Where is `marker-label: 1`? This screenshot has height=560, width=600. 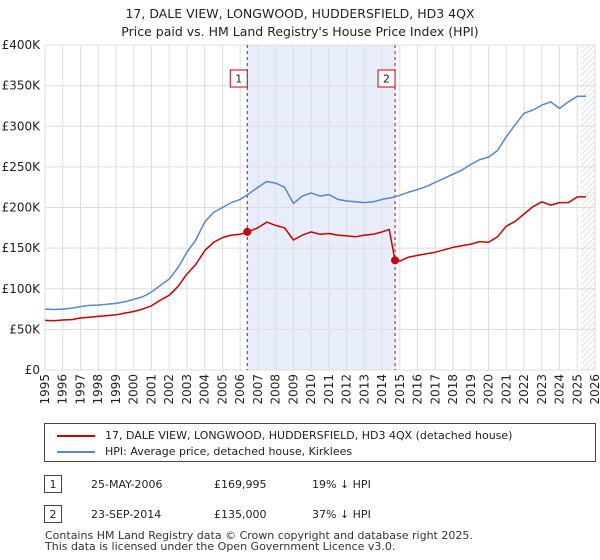
marker-label: 1 is located at coordinates (238, 79).